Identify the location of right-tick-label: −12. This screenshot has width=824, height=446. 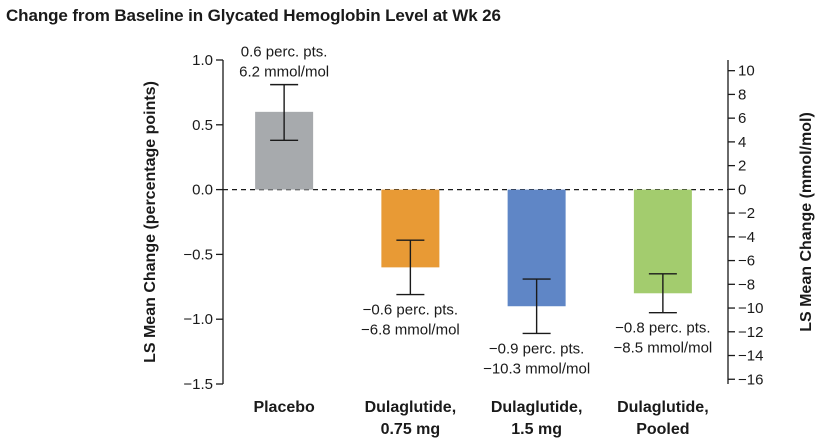
(750, 332).